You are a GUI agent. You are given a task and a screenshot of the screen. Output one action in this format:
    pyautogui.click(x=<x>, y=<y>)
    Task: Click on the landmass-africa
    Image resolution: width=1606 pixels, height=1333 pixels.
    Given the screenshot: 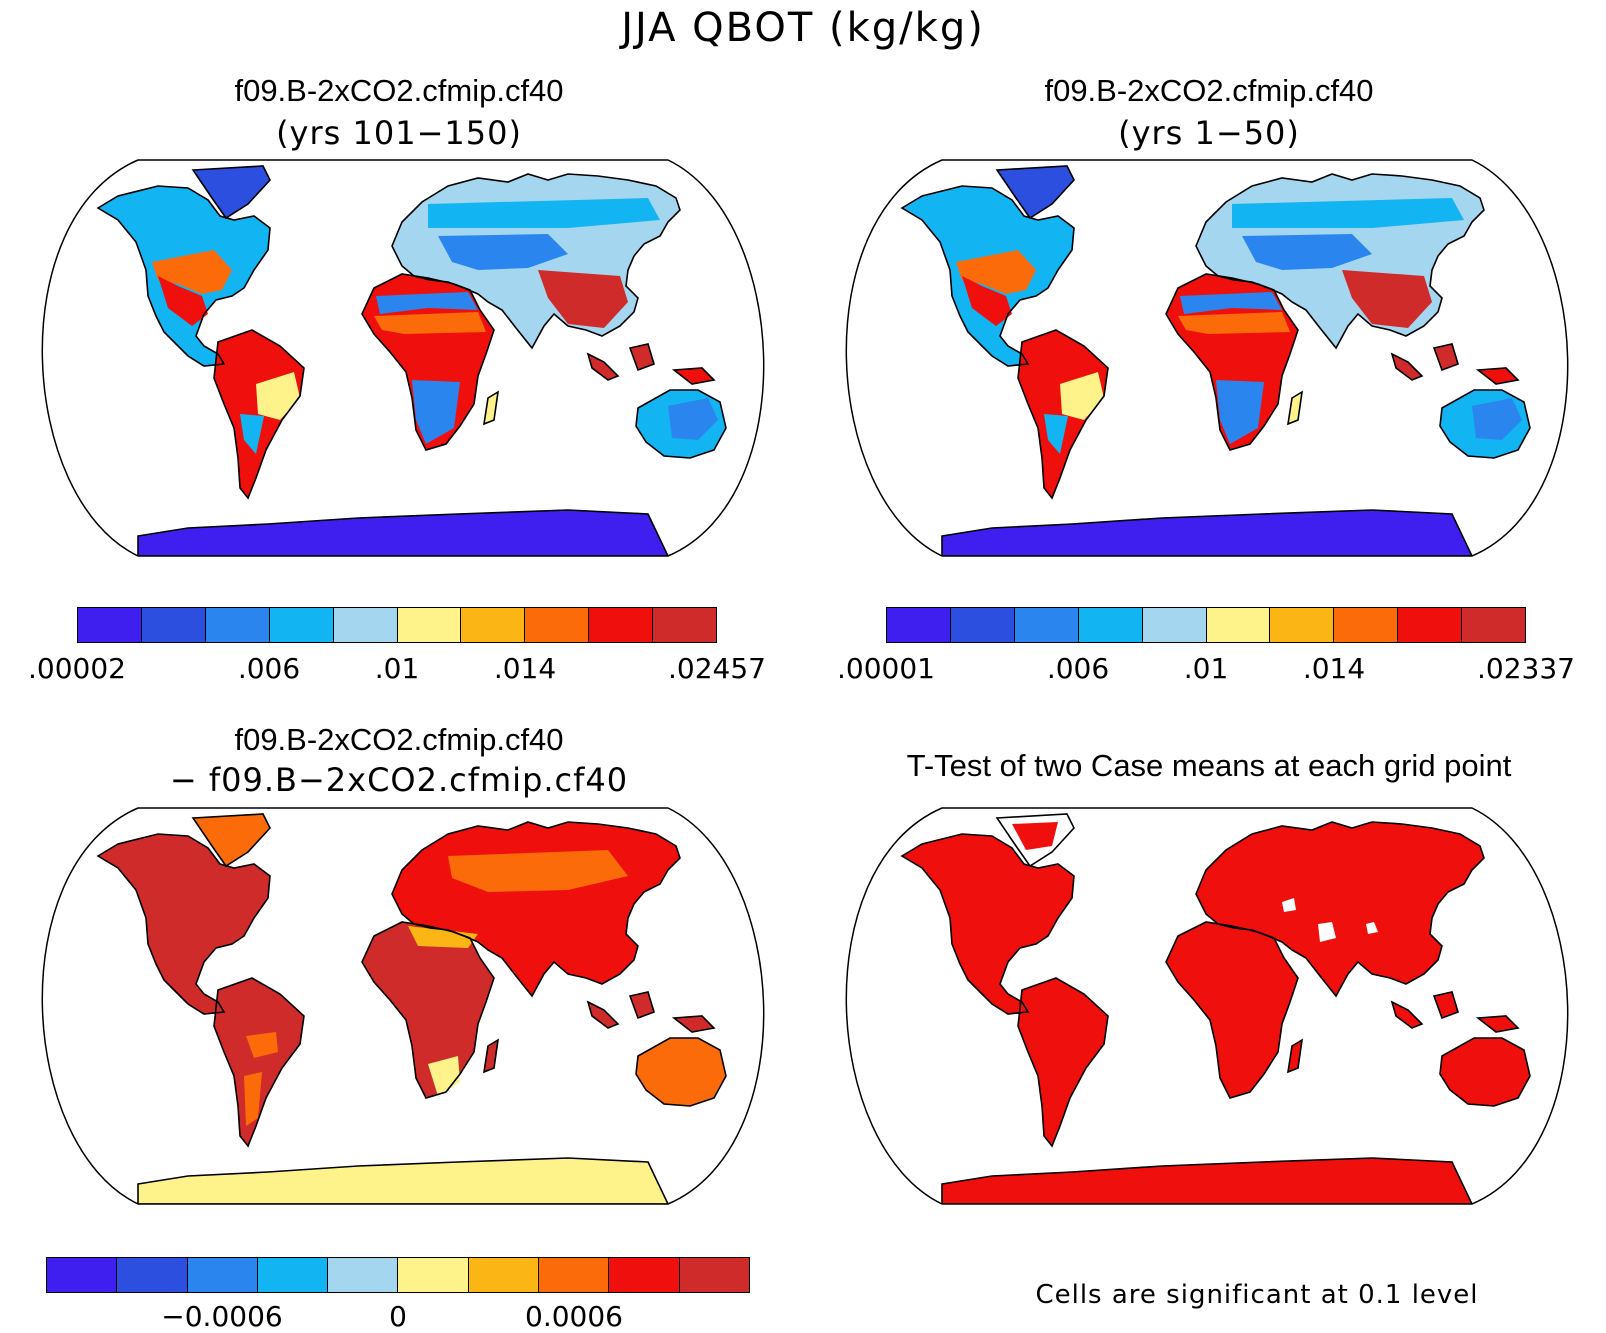 What is the action you would take?
    pyautogui.click(x=428, y=1010)
    